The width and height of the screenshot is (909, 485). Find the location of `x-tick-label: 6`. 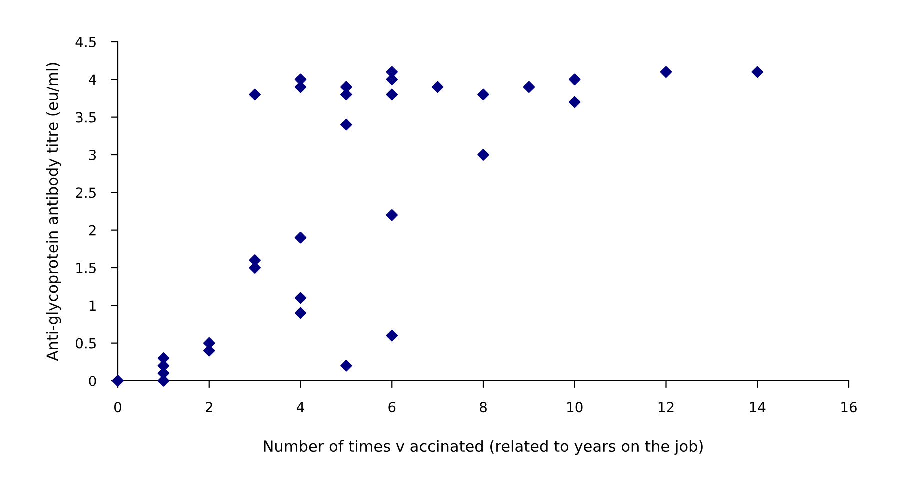

x-tick-label: 6 is located at coordinates (392, 407).